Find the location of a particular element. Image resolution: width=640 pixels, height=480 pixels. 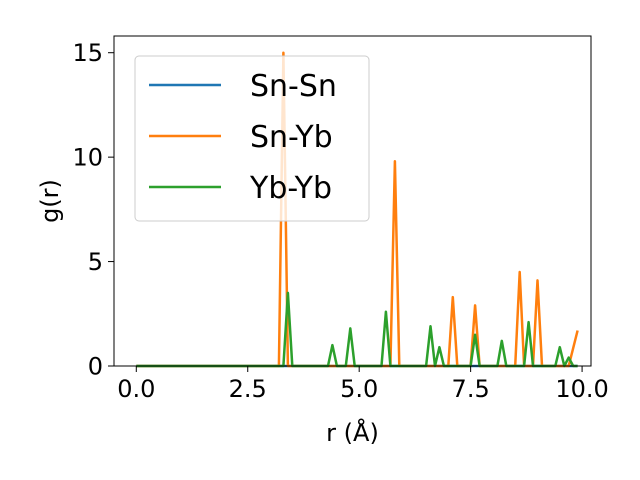

y-tick-label: 10 is located at coordinates (87, 158).